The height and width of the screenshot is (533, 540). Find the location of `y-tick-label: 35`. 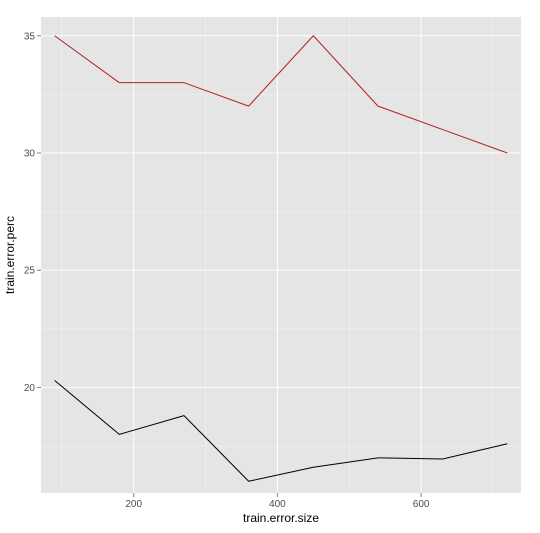

y-tick-label: 35 is located at coordinates (30, 36).